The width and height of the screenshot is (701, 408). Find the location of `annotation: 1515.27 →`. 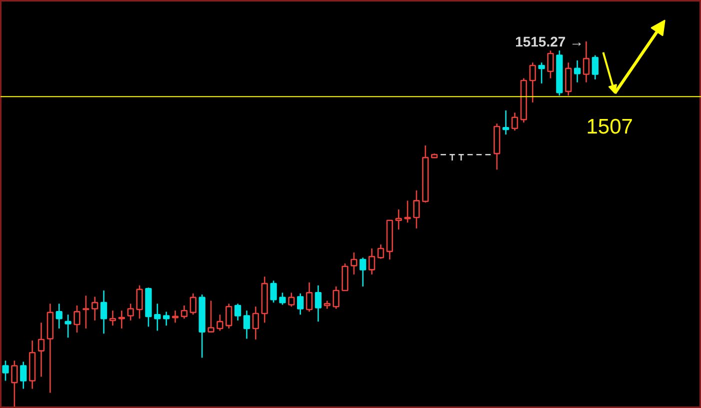

annotation: 1515.27 → is located at coordinates (549, 41).